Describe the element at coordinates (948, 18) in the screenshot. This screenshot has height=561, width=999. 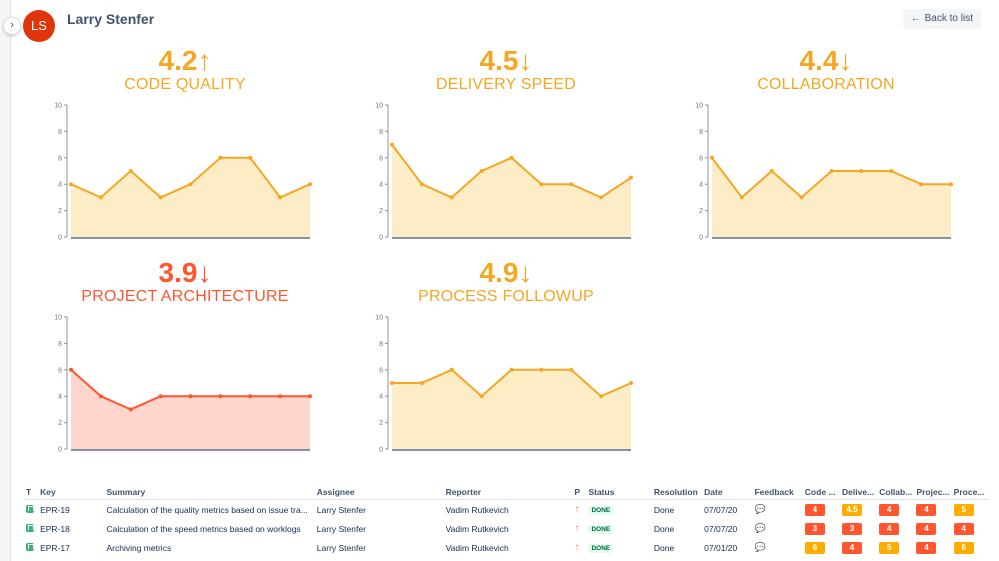
I see `back-to-list-label: Back to list` at that location.